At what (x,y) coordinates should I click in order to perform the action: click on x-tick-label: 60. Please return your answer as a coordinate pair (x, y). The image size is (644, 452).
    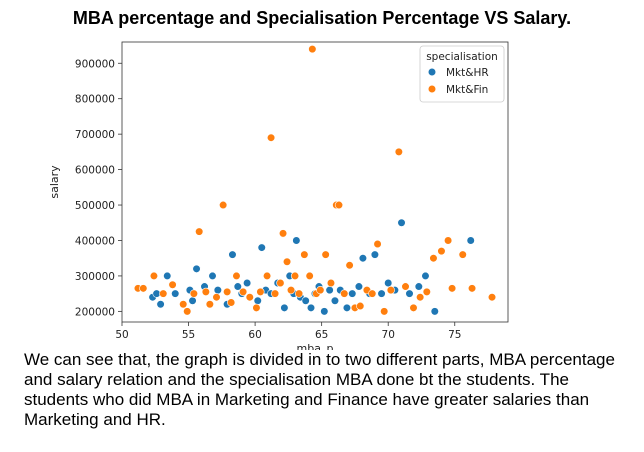
    Looking at the image, I should click on (254, 335).